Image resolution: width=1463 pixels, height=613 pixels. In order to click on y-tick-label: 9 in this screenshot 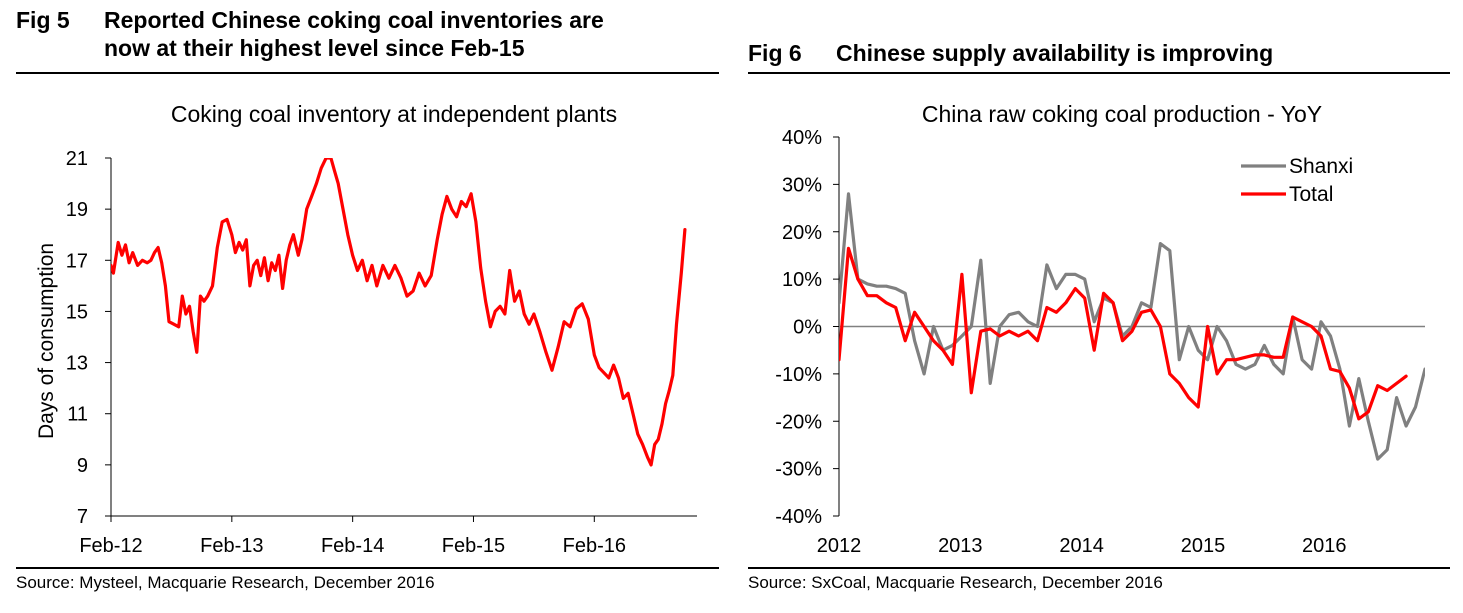, I will do `click(82, 466)`.